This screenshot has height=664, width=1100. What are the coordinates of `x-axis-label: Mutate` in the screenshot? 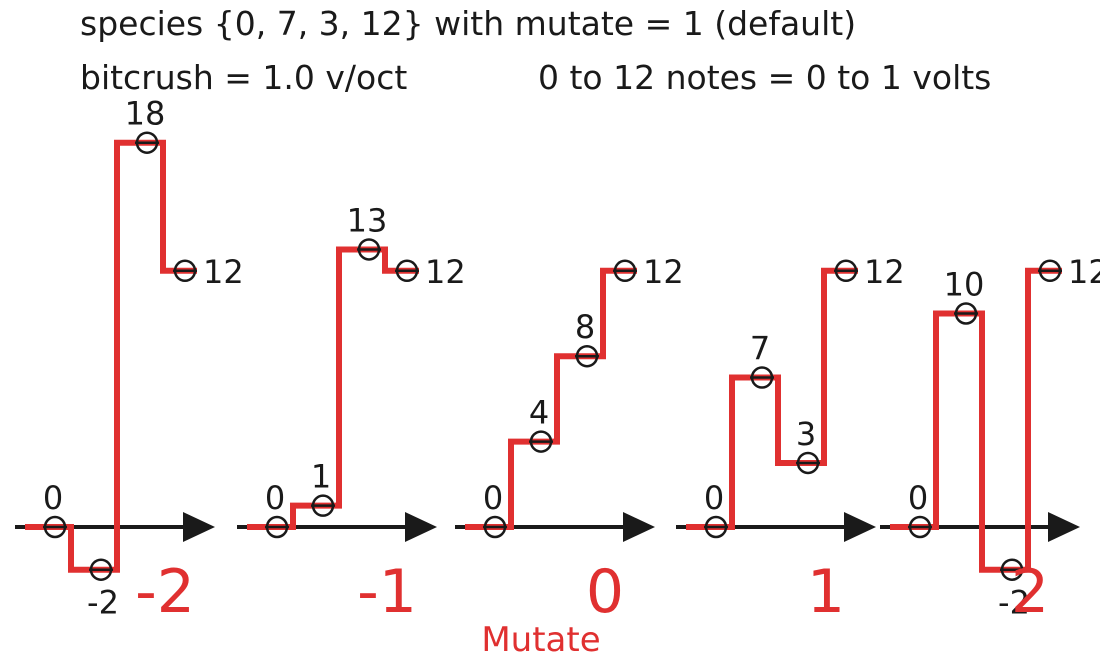 It's located at (540, 640).